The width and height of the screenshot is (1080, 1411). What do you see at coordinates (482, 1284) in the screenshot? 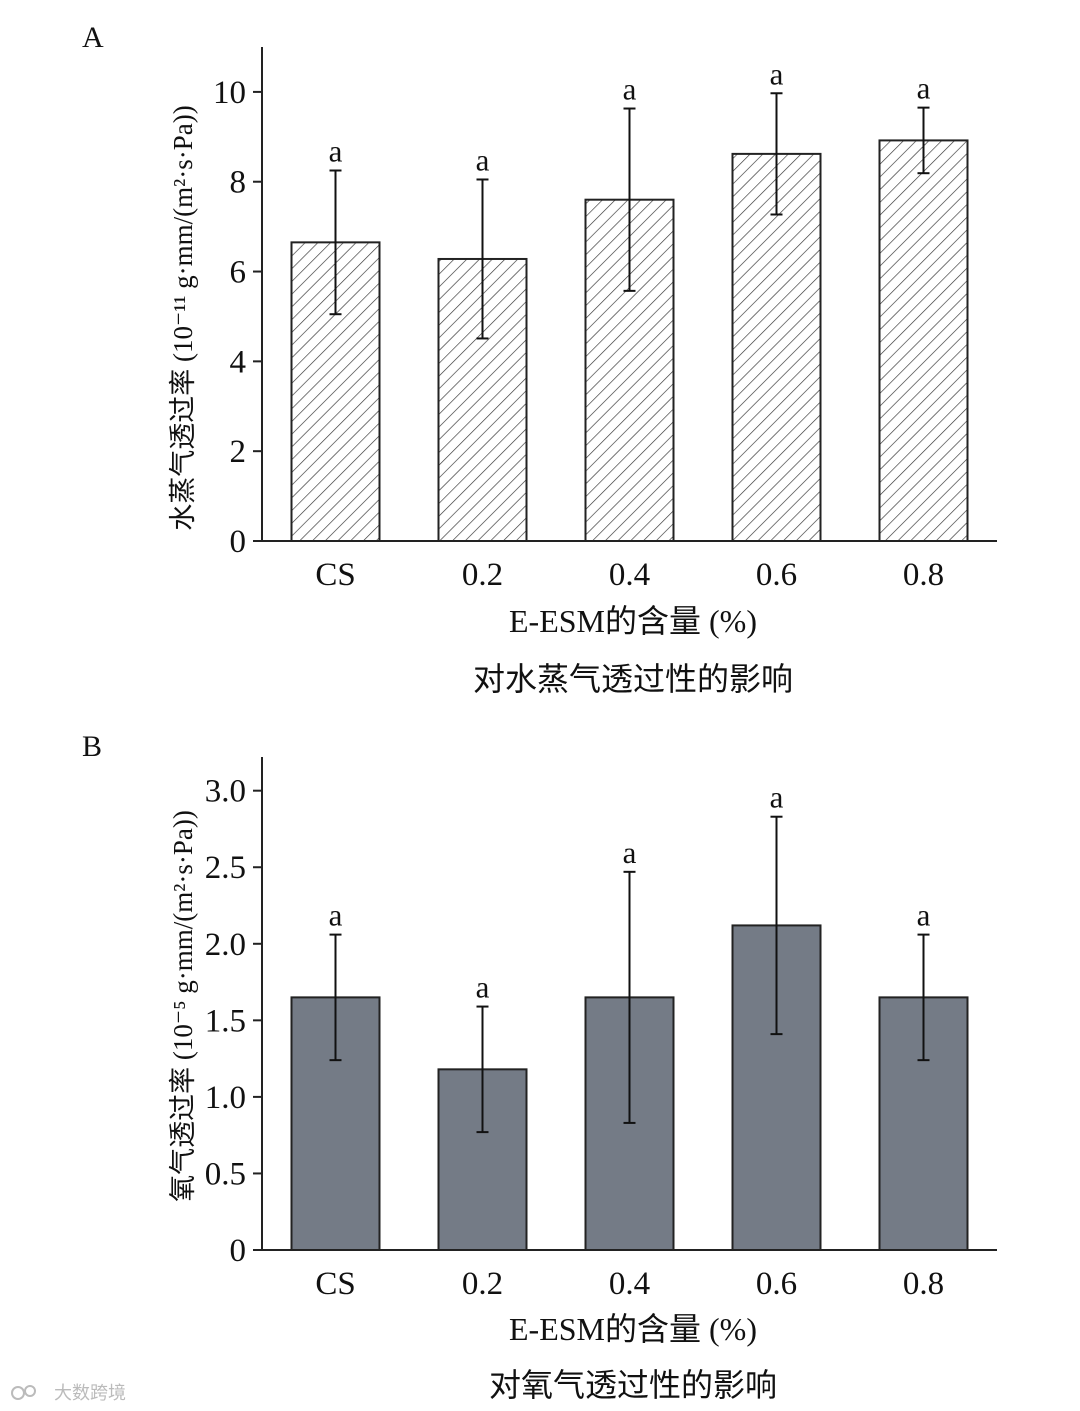
I see `x-tick-label-b: 0.2` at bounding box center [482, 1284].